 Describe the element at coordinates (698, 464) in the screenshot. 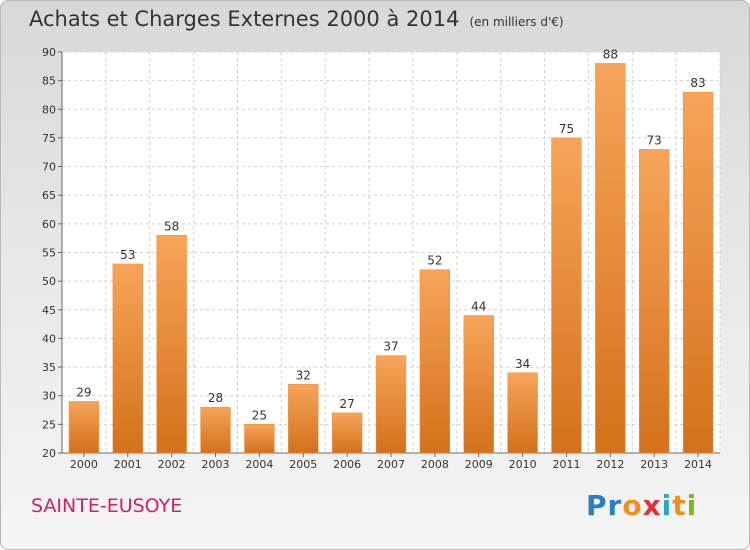

I see `x-tick-label-2014: 2014` at that location.